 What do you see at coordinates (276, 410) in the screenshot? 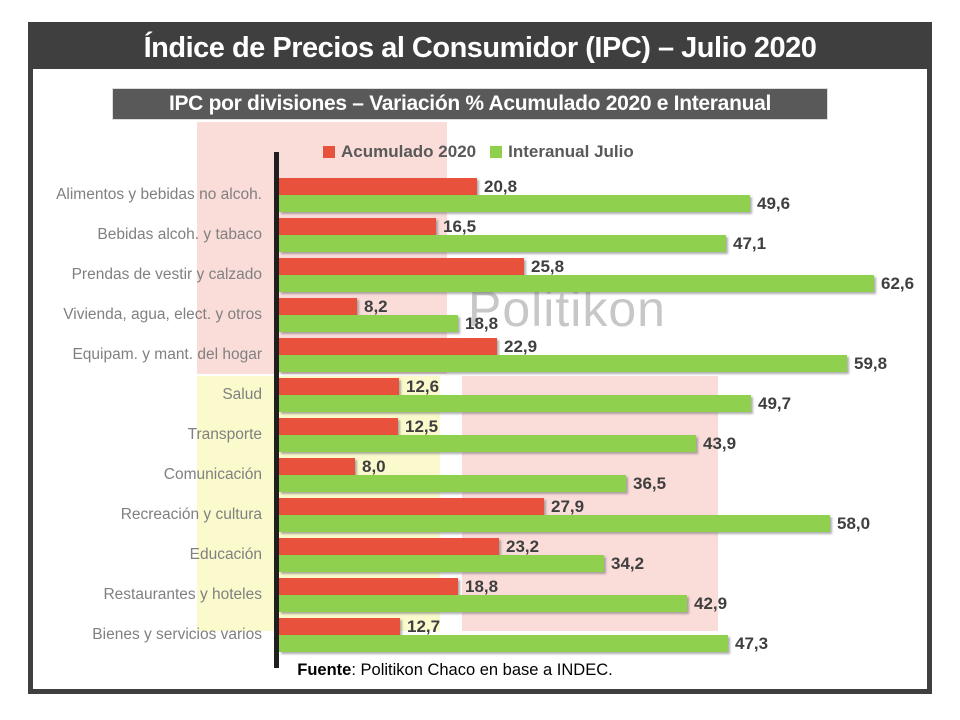
I see `category-axis-line` at bounding box center [276, 410].